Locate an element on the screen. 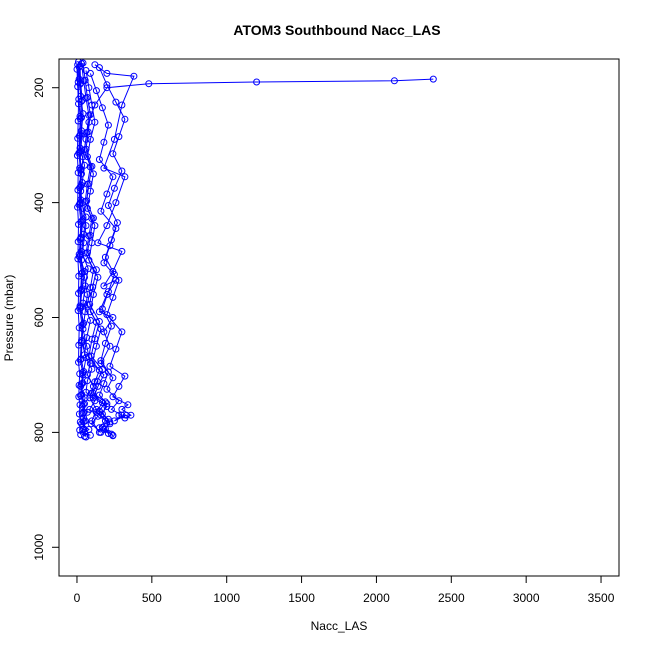 This screenshot has width=650, height=650. y-tick-label: 200 is located at coordinates (39, 87).